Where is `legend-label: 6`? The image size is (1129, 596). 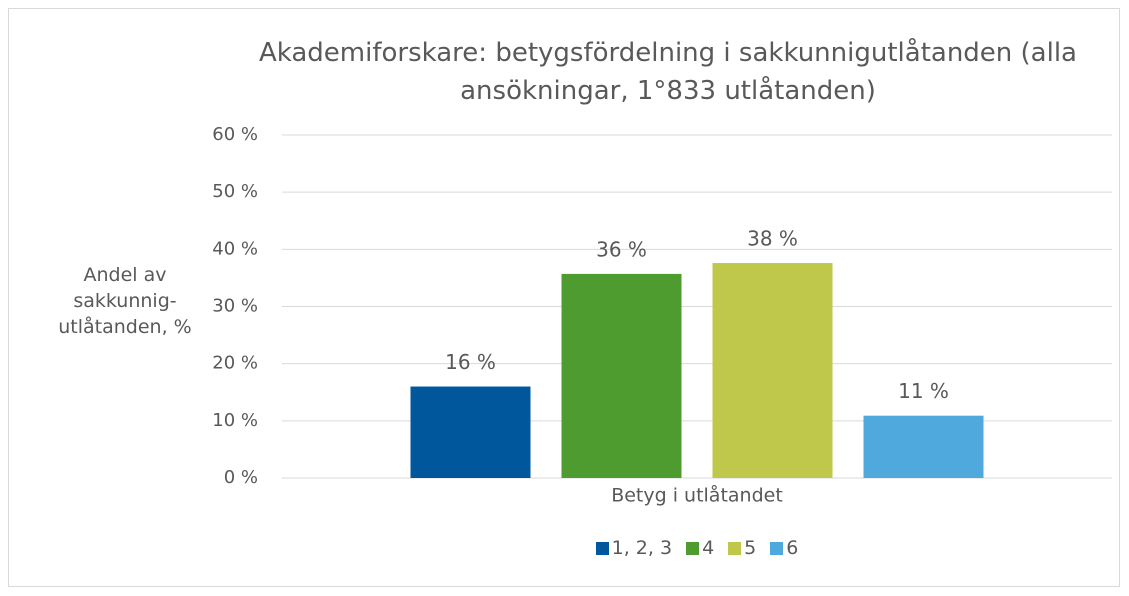
legend-label: 6 is located at coordinates (792, 548).